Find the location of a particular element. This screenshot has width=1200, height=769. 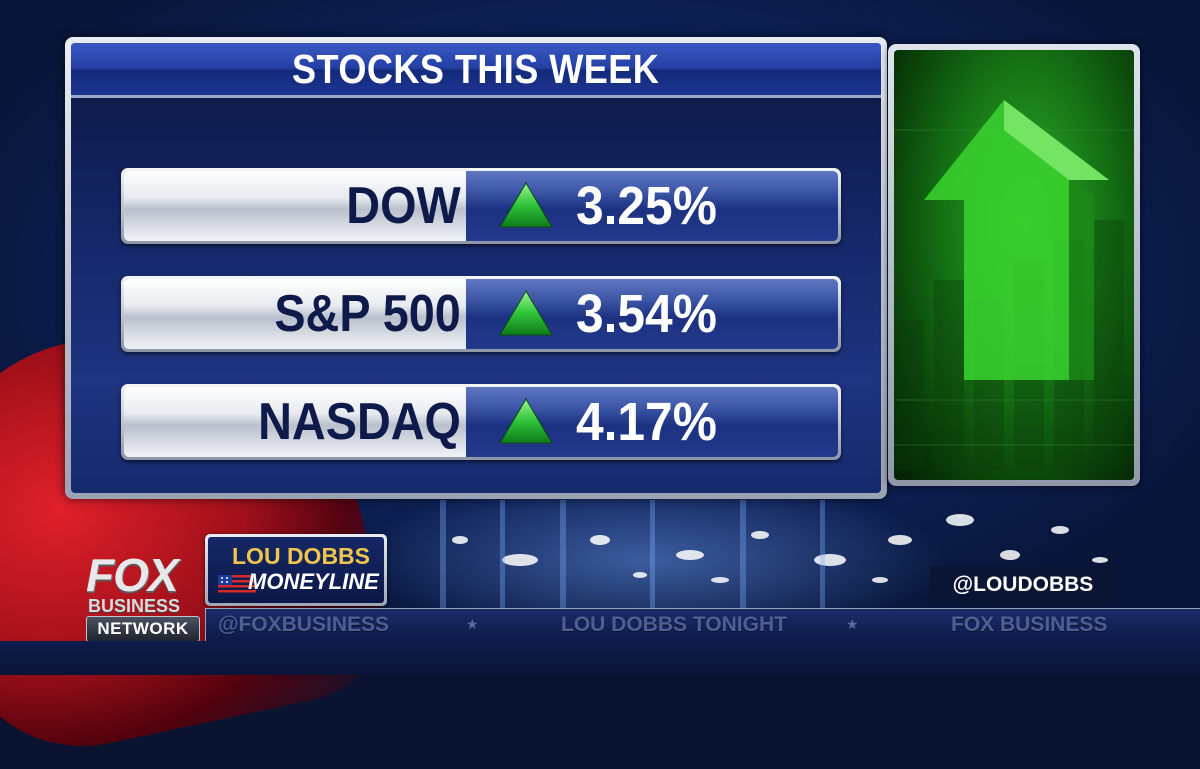

ticker-item: FOX BUSINESS is located at coordinates (1029, 624).